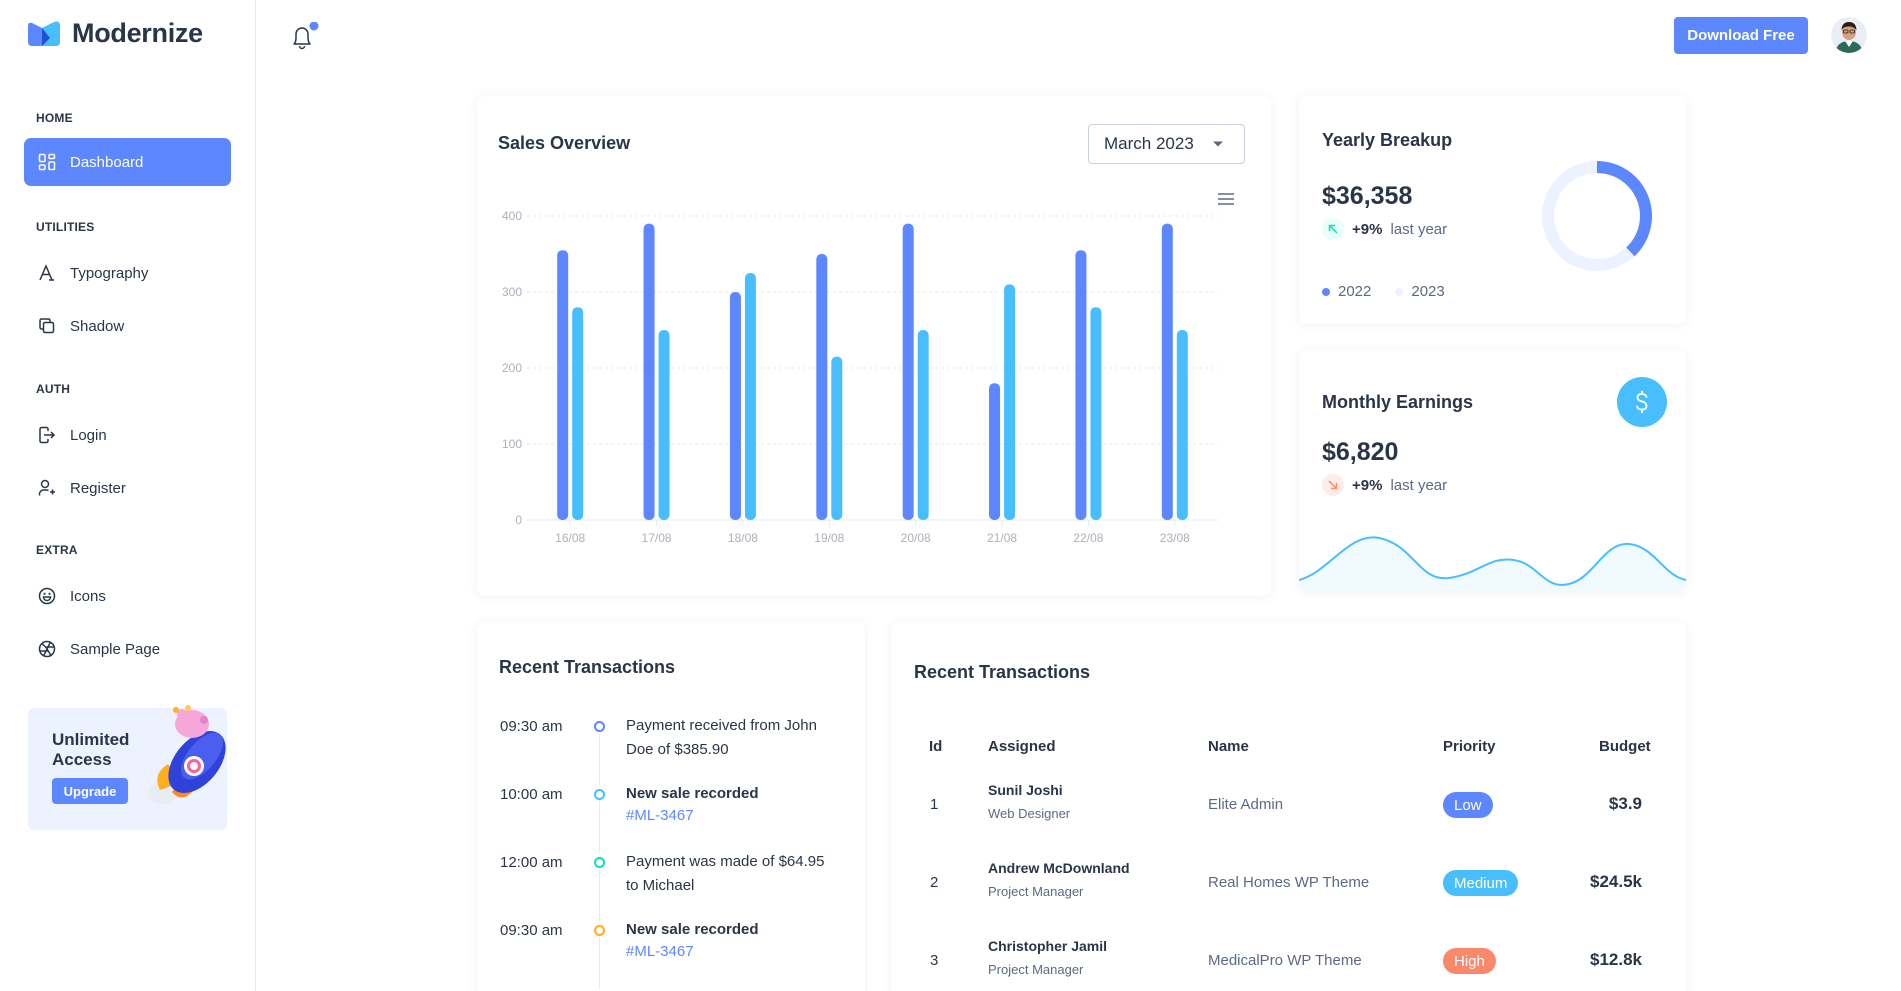 The image size is (1901, 991). I want to click on card-title: Sales Overview, so click(564, 143).